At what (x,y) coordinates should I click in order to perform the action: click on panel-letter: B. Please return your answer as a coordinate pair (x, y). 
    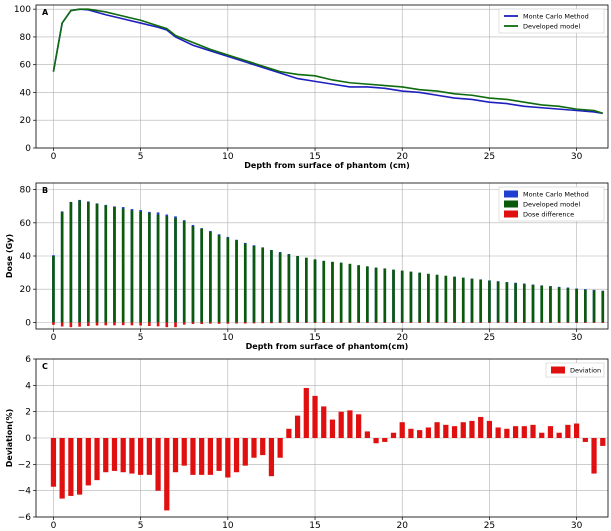
    Looking at the image, I should click on (45, 190).